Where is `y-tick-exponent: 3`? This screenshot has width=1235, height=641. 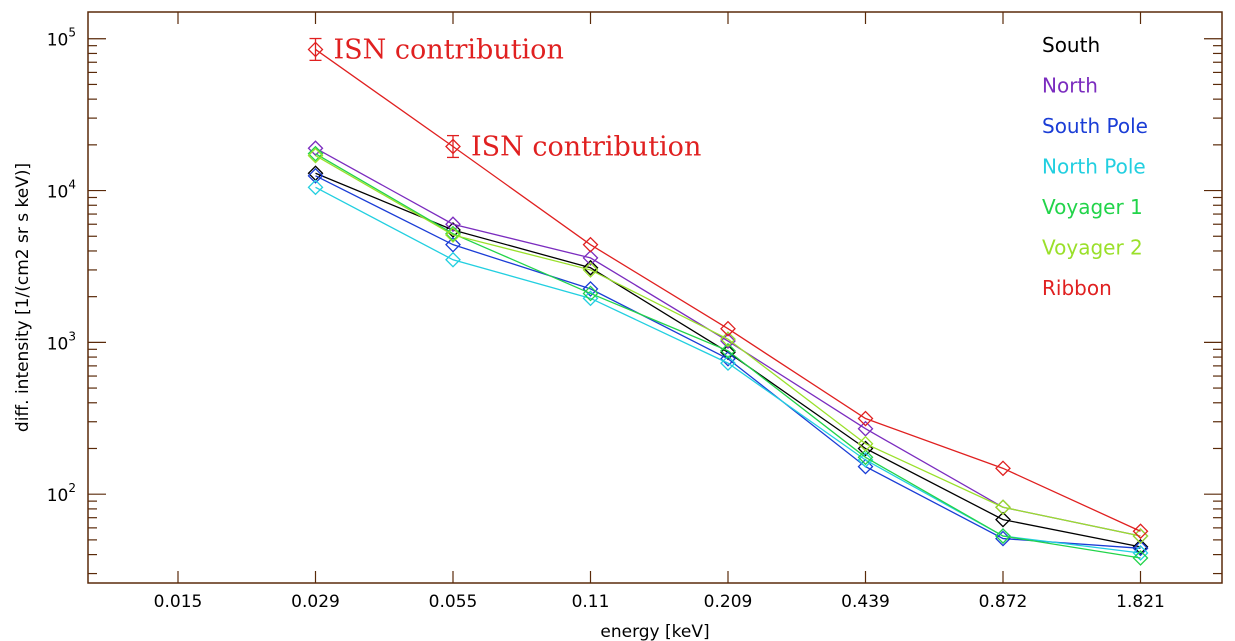 y-tick-exponent: 3 is located at coordinates (72, 336).